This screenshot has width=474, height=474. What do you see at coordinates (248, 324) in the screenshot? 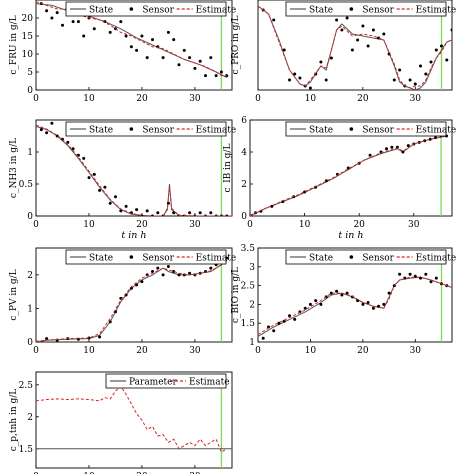
I see `y-tick-label: 1.5` at bounding box center [248, 324].